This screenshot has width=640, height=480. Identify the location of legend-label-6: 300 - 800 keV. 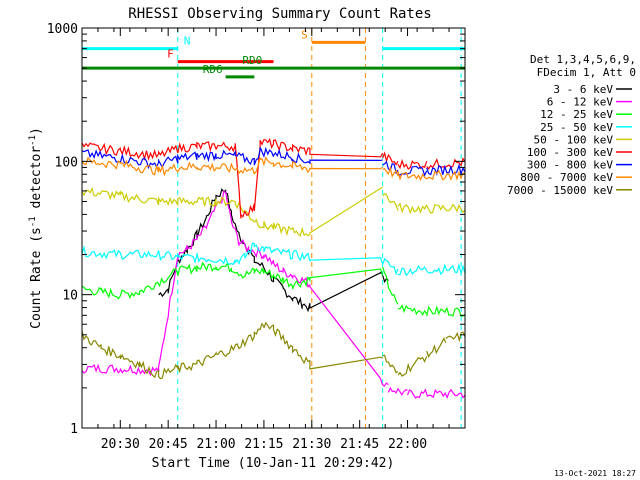
(570, 165).